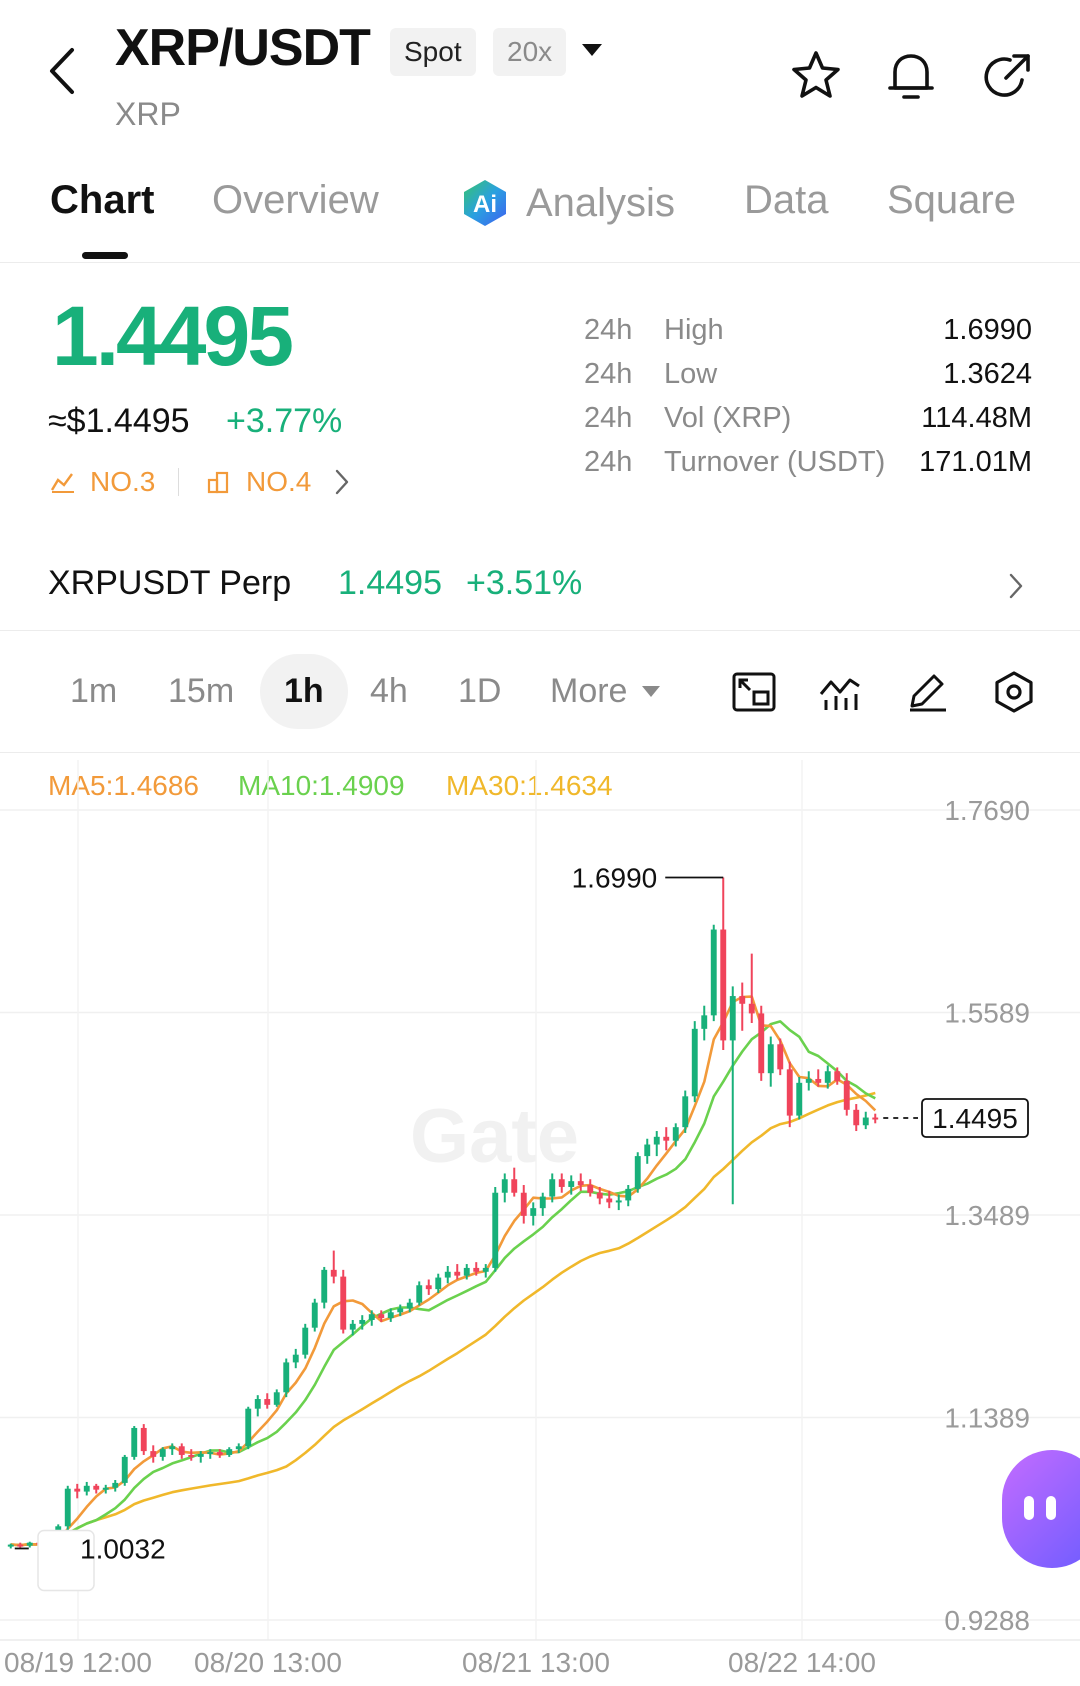 The image size is (1080, 1686). I want to click on gate-watermark: Gate, so click(494, 1136).